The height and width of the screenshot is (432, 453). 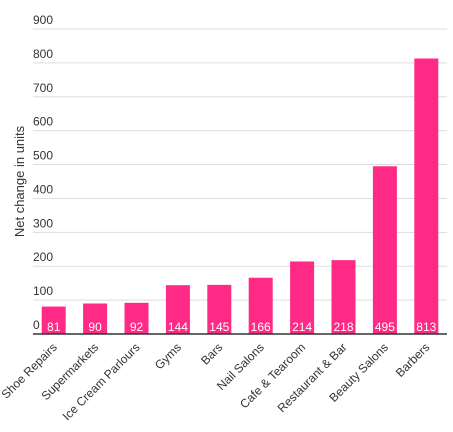 What do you see at coordinates (211, 353) in the screenshot?
I see `category-label-4: Bars` at bounding box center [211, 353].